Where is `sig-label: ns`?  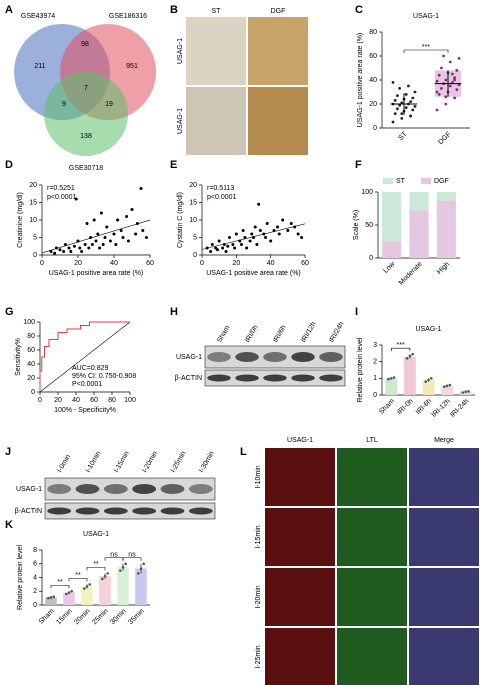 sig-label: ns is located at coordinates (132, 555).